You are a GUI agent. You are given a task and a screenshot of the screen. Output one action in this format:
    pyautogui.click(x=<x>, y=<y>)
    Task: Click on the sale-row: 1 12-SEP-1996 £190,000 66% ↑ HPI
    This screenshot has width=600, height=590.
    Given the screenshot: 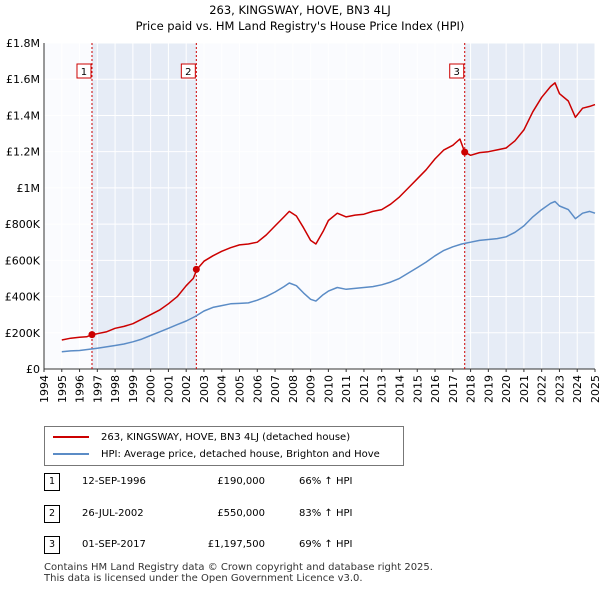 What is the action you would take?
    pyautogui.click(x=224, y=482)
    